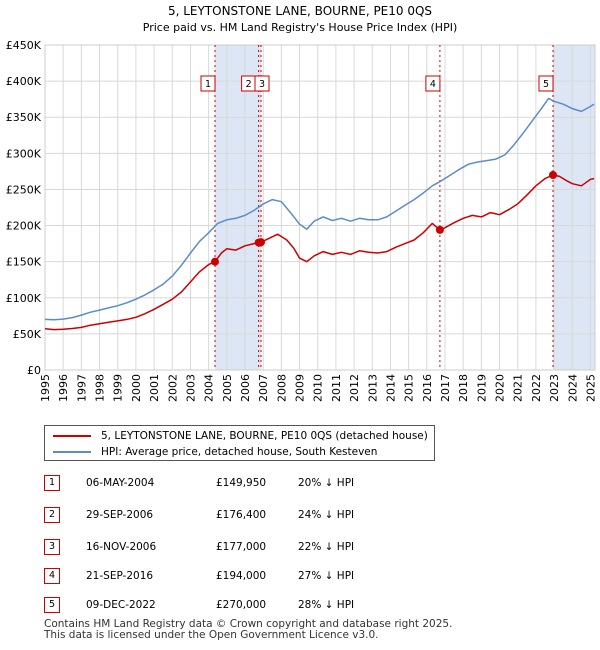 The height and width of the screenshot is (650, 600). Describe the element at coordinates (52, 605) in the screenshot. I see `sale-number-badge: 5` at that location.